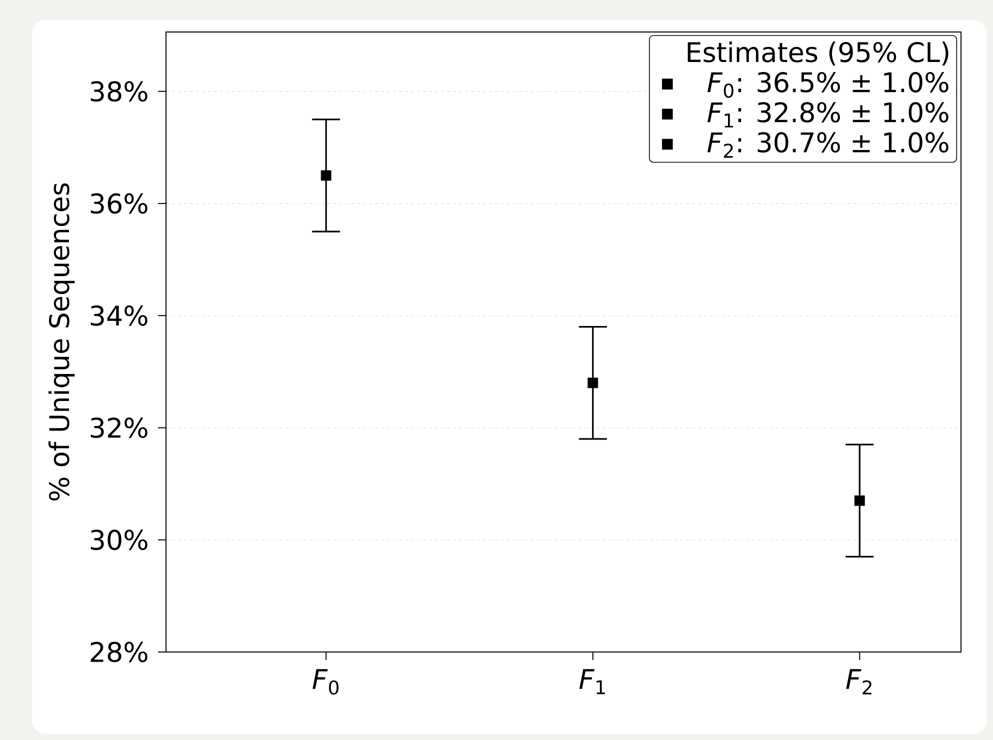 The height and width of the screenshot is (740, 993). I want to click on legend-title: Estimates (95% CL), so click(818, 53).